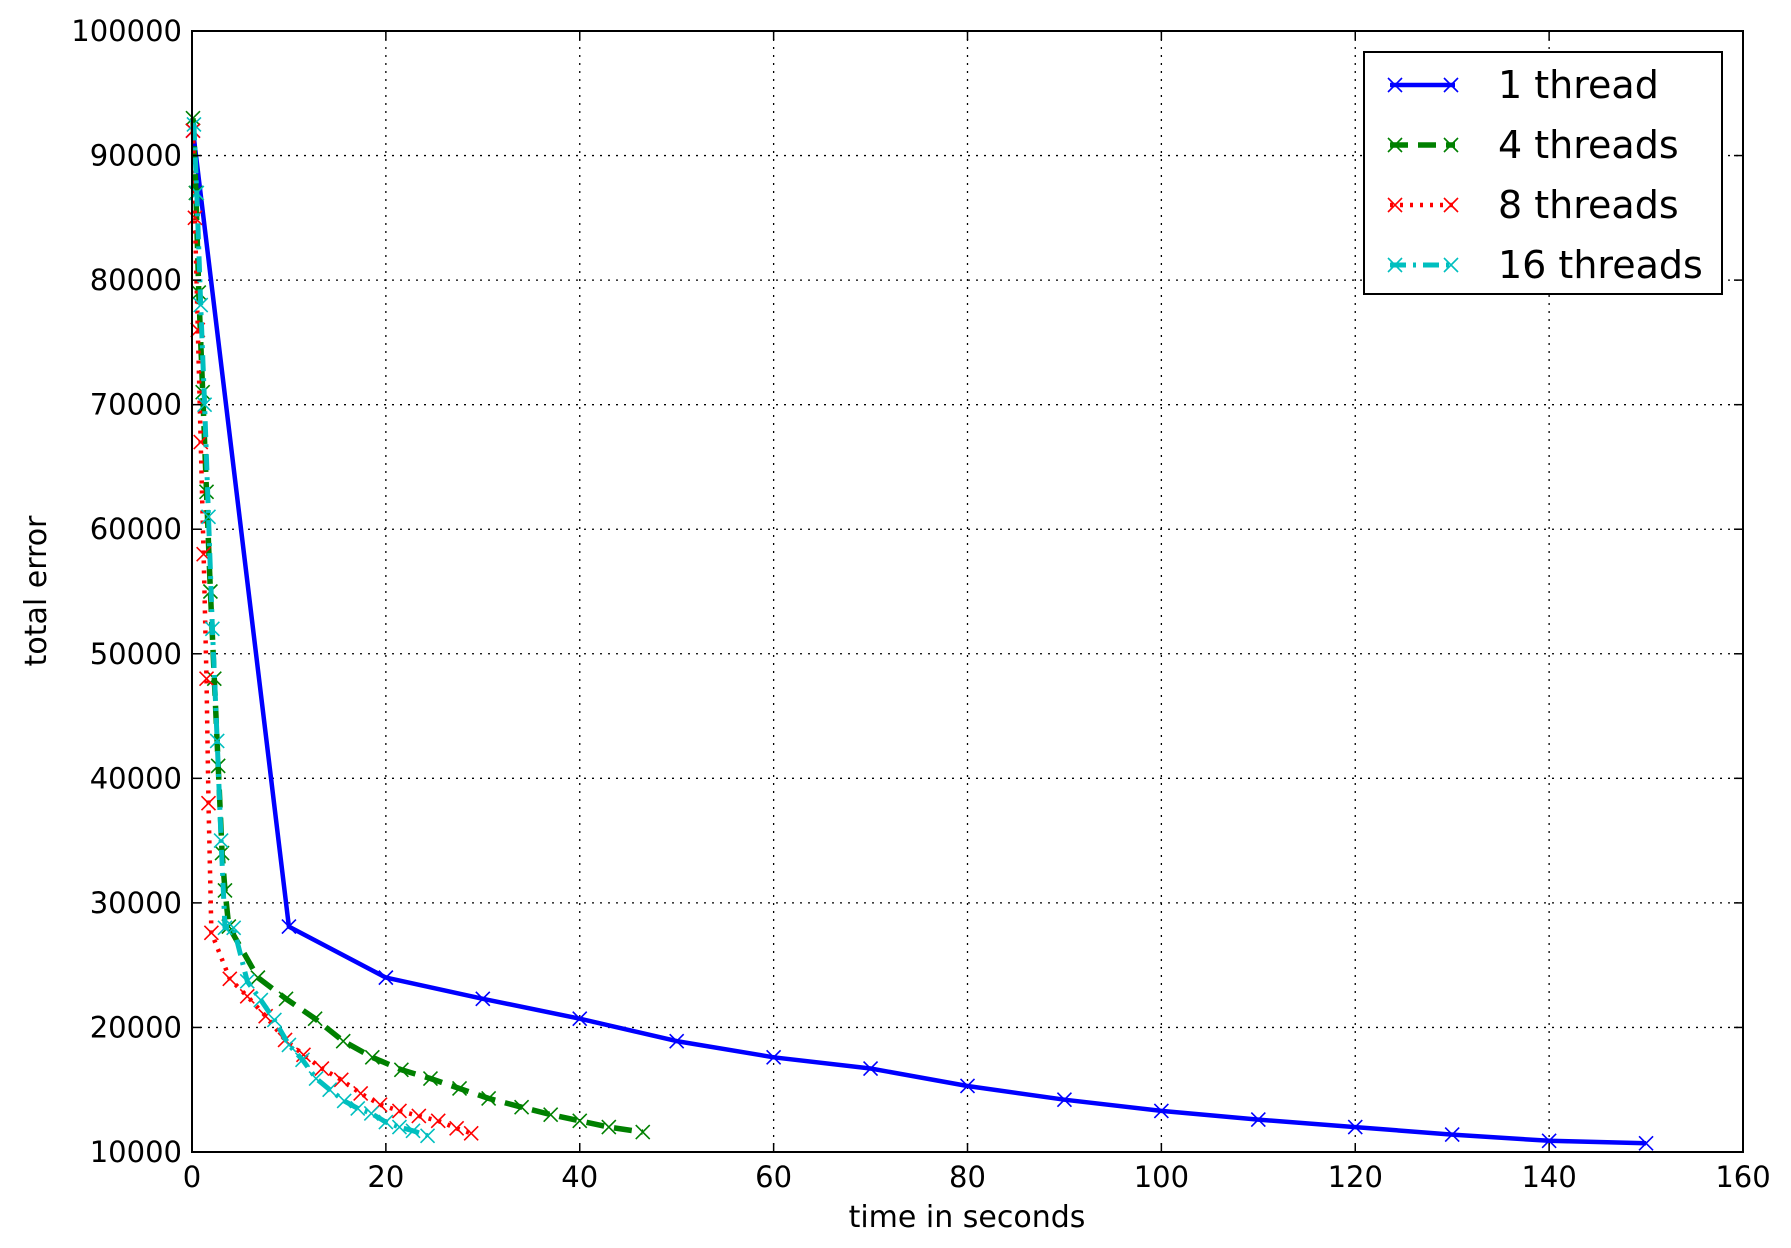  What do you see at coordinates (136, 405) in the screenshot?
I see `y-tick-label: 70000` at bounding box center [136, 405].